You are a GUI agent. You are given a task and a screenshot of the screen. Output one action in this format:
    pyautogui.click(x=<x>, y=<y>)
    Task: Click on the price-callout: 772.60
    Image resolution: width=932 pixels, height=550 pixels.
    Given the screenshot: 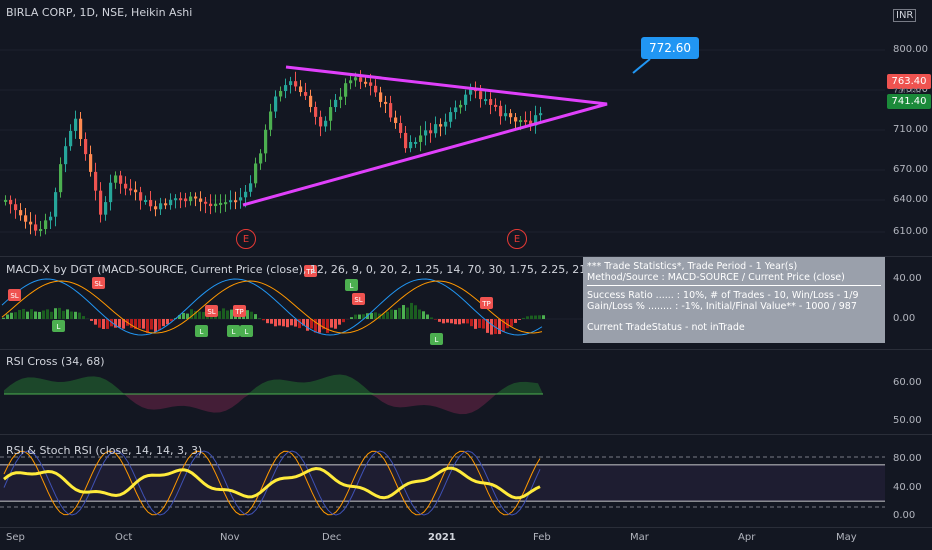 What is the action you would take?
    pyautogui.click(x=670, y=48)
    